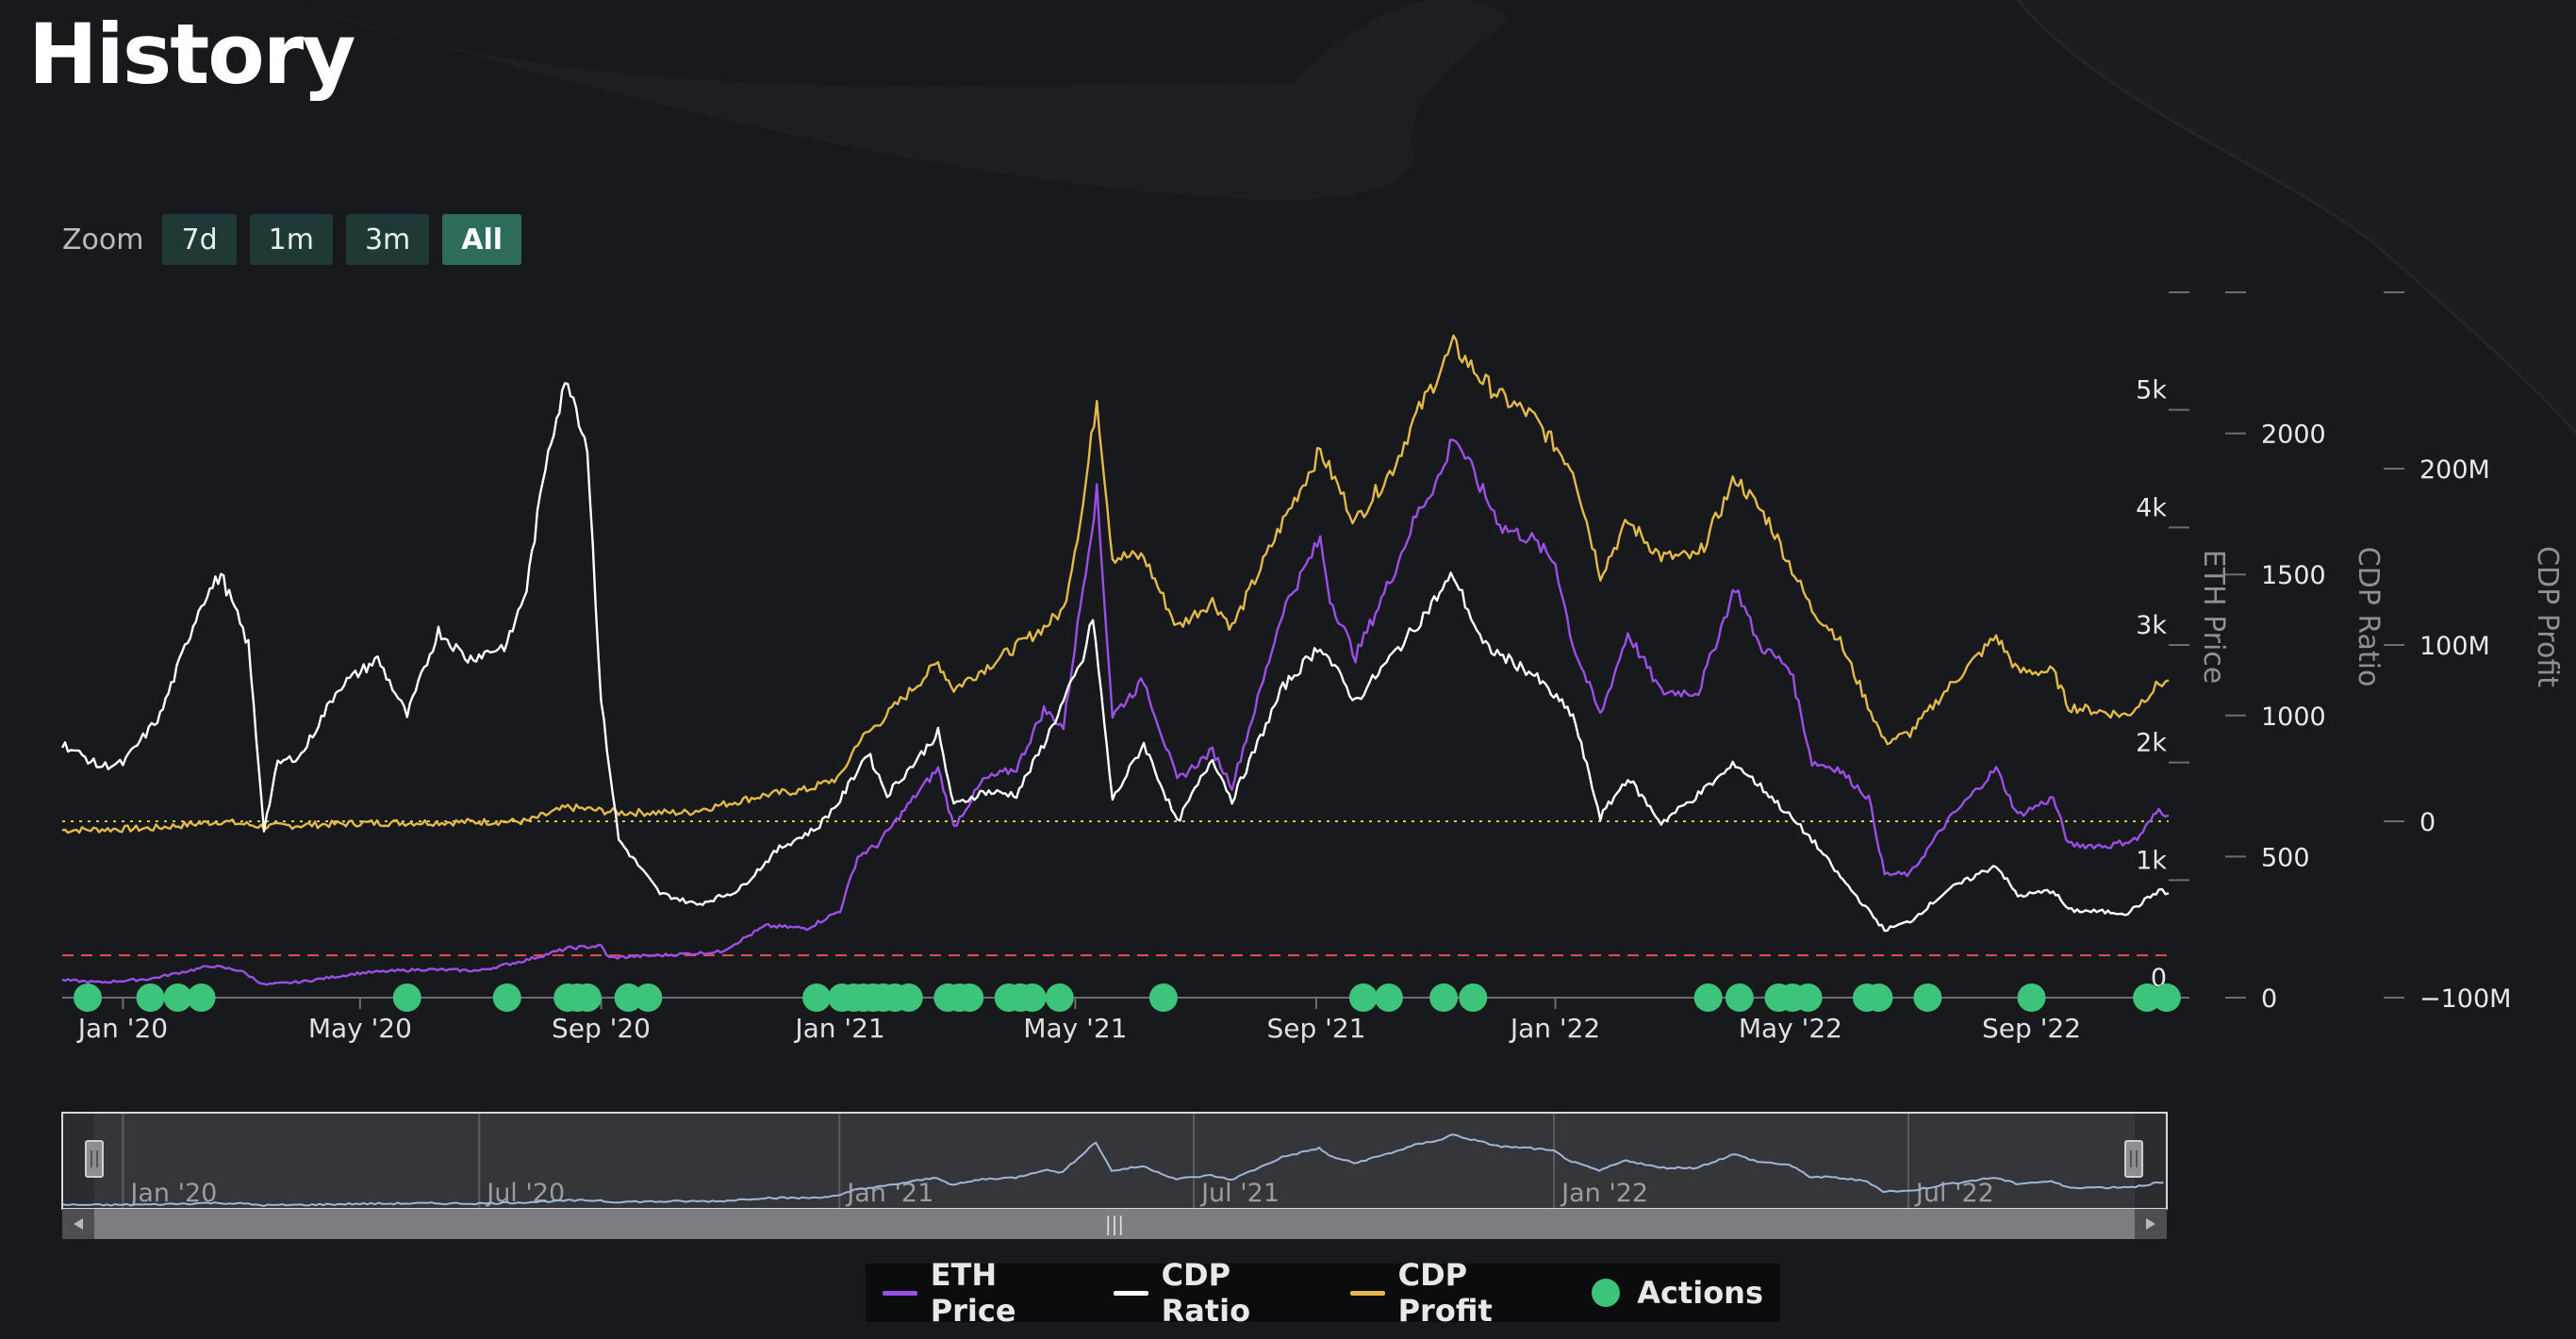 The width and height of the screenshot is (2576, 1339). I want to click on legend-item-actions: Actions, so click(1677, 1293).